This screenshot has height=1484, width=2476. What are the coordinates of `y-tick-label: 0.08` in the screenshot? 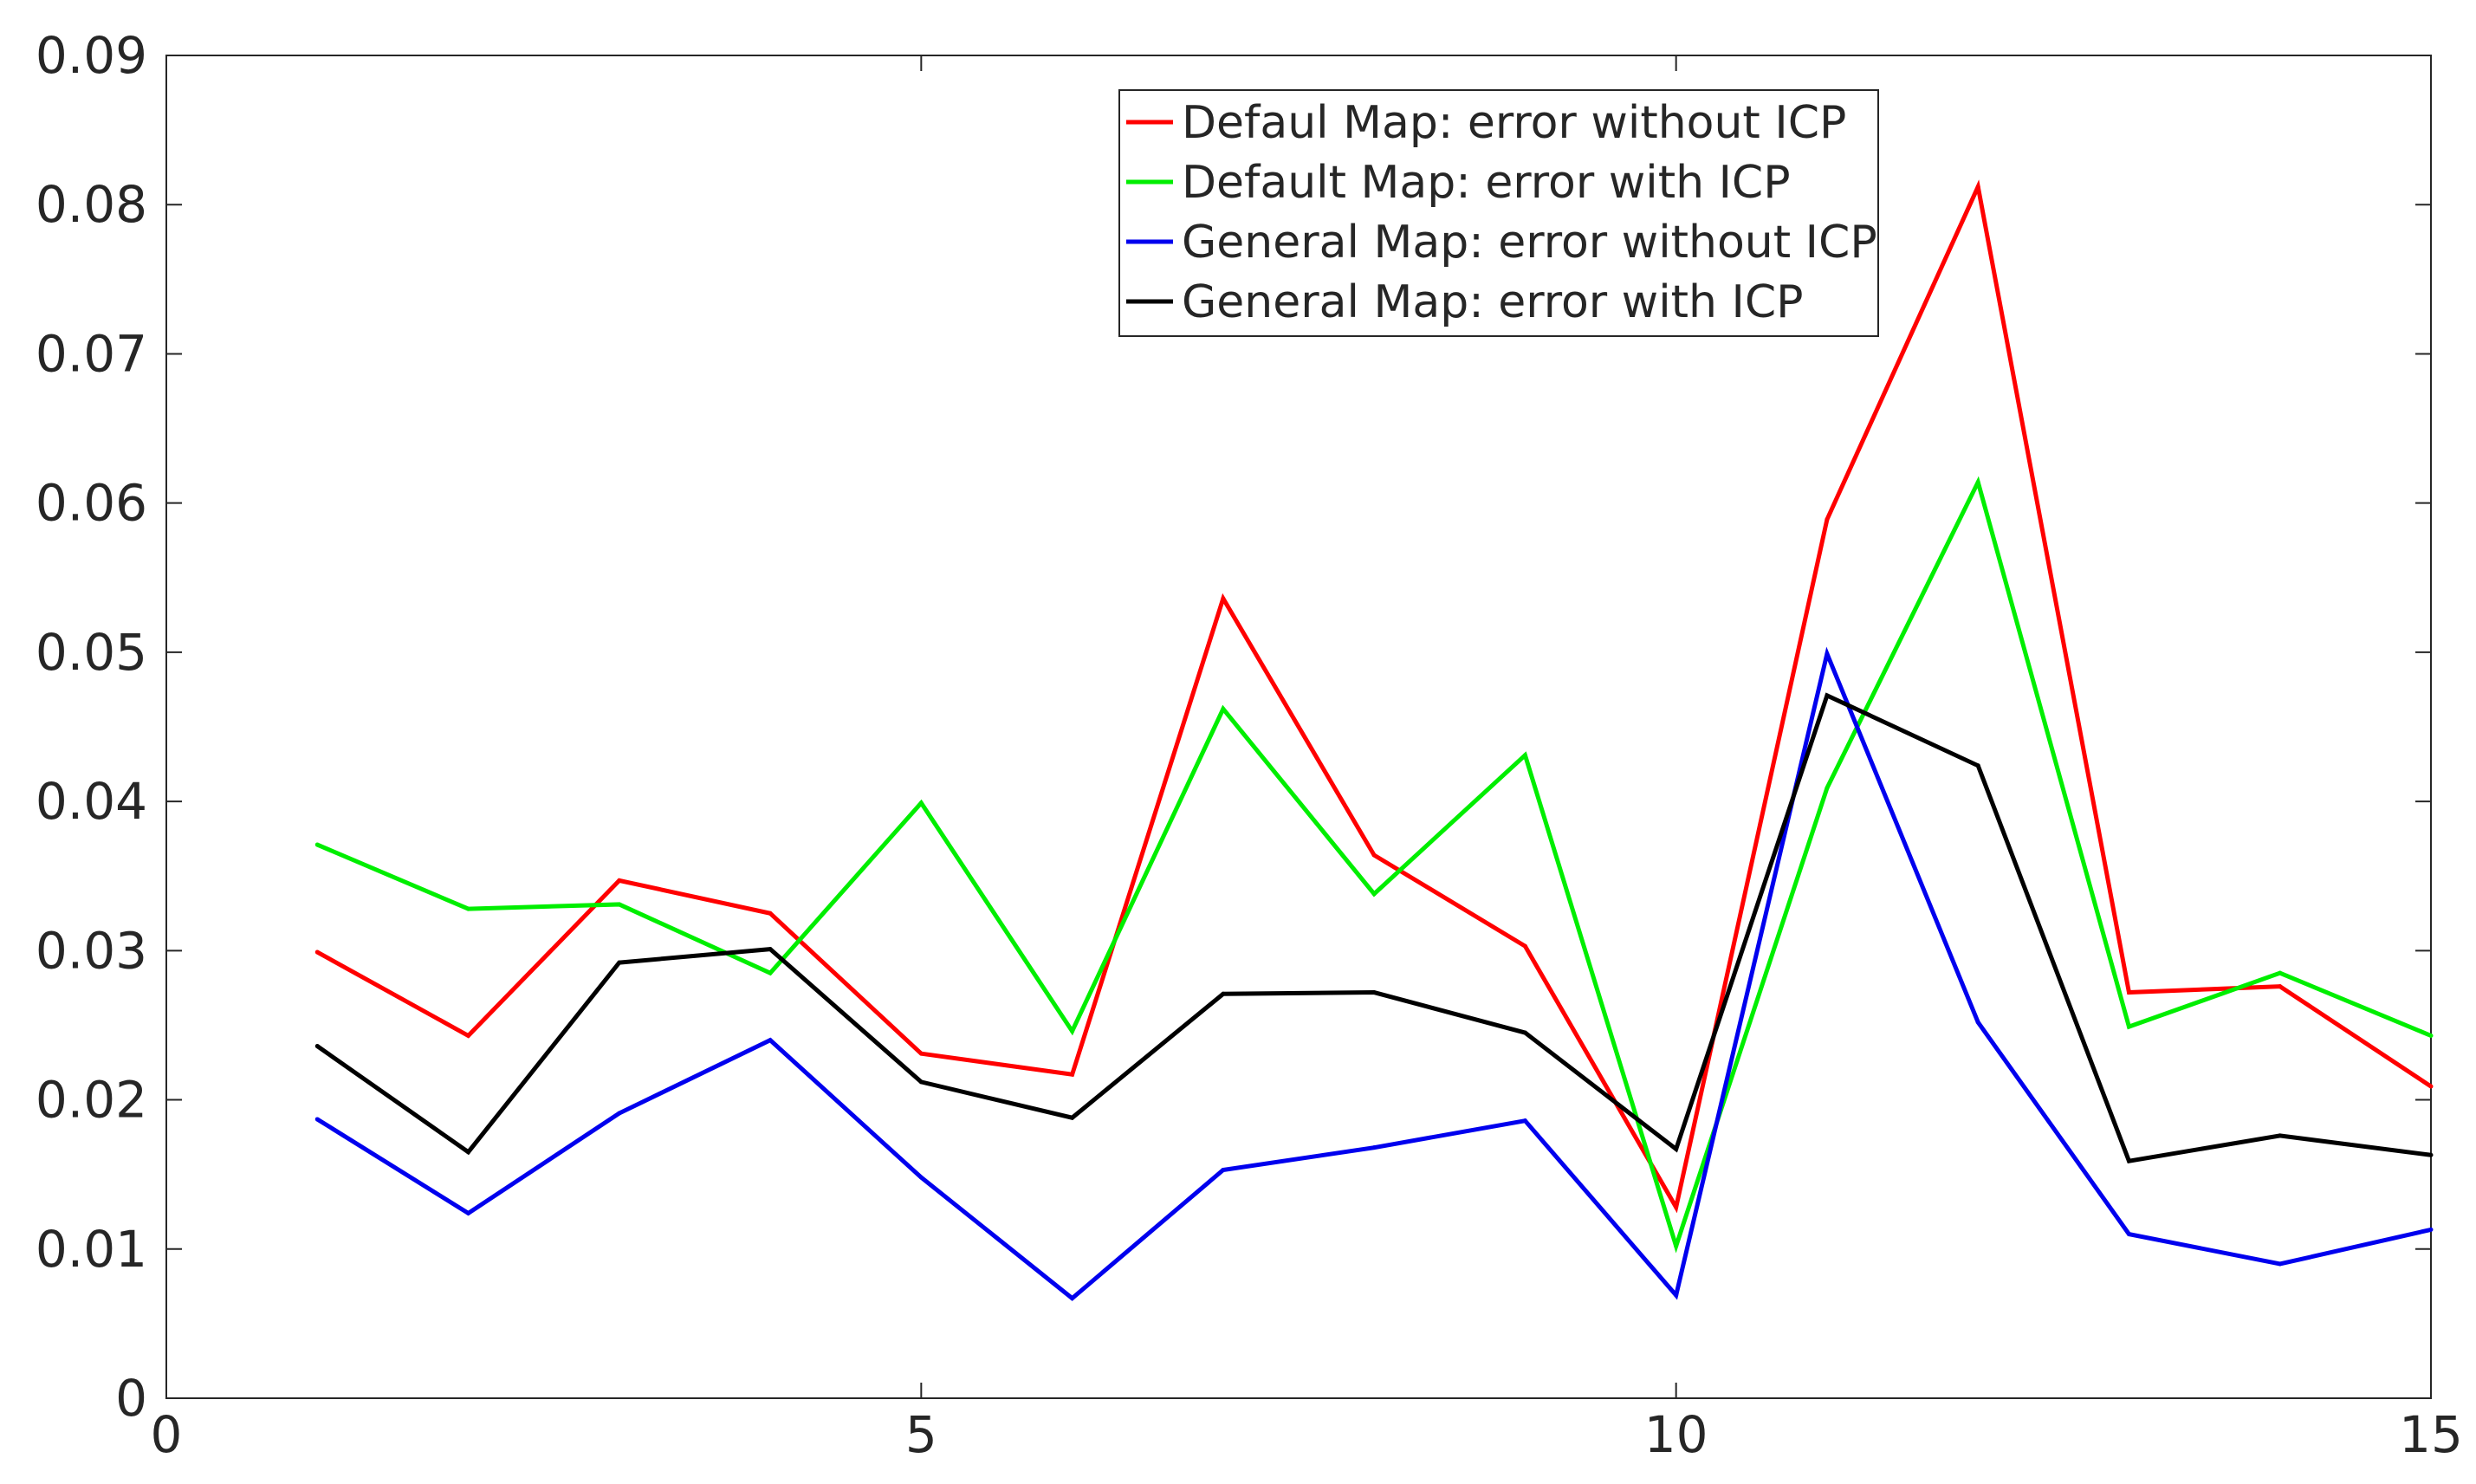 It's located at (92, 204).